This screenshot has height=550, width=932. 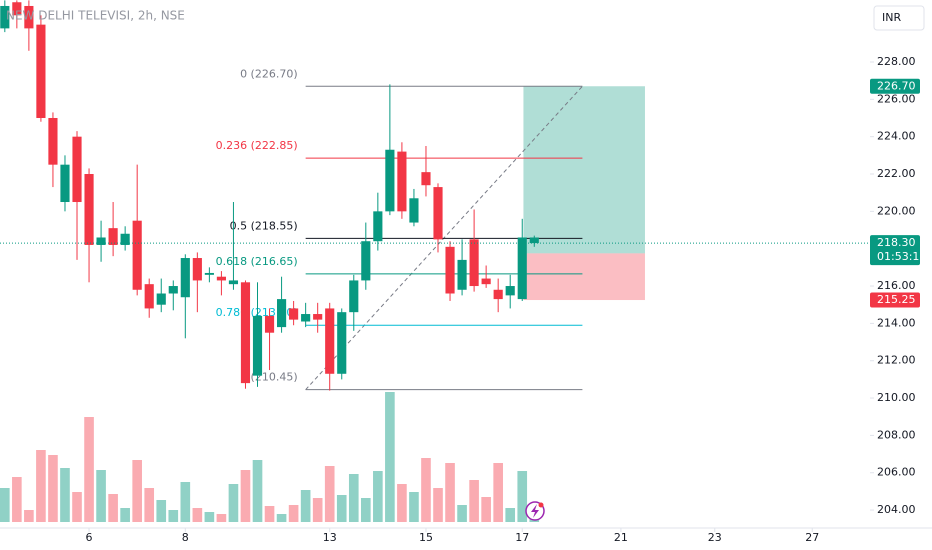 I want to click on chart-title: NEW DELHI TELEVISI, 2h, NSE, so click(x=95, y=16).